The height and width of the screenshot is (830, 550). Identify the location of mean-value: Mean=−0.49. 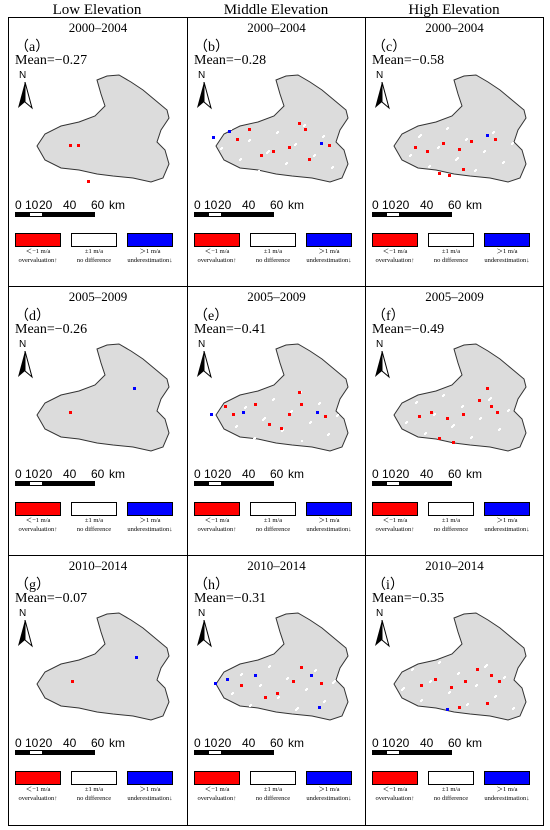
(408, 329).